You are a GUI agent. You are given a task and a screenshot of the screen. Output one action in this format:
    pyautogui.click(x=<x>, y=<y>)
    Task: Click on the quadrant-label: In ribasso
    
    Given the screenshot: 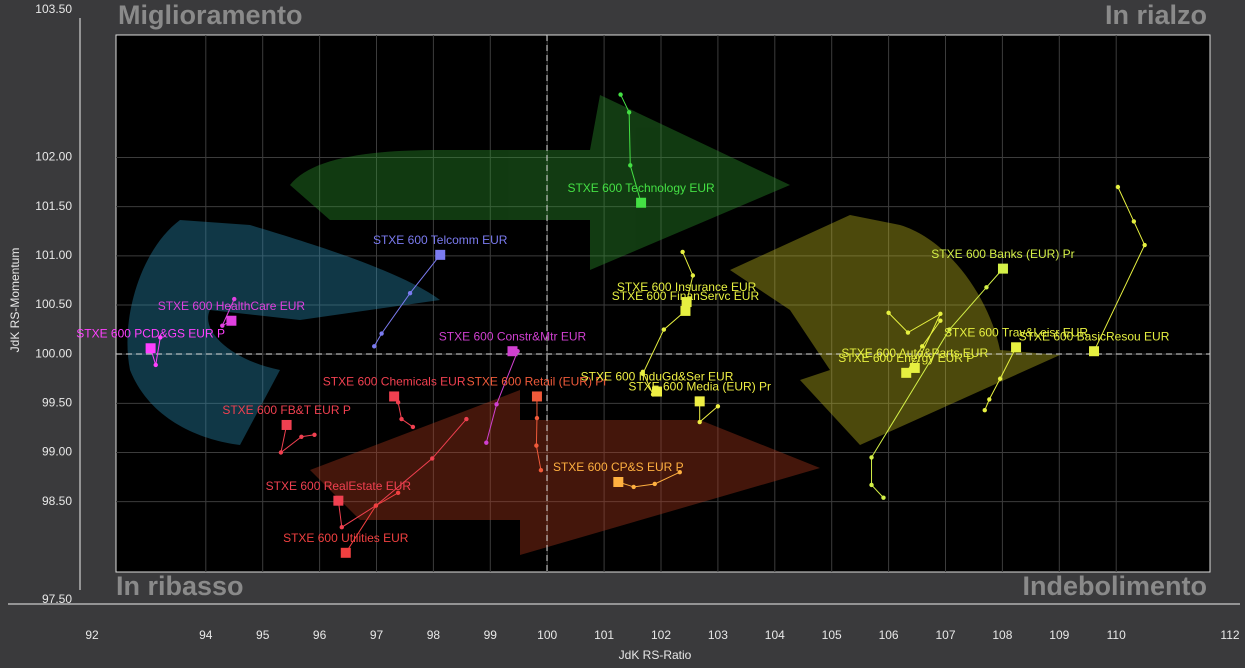 What is the action you would take?
    pyautogui.click(x=180, y=586)
    